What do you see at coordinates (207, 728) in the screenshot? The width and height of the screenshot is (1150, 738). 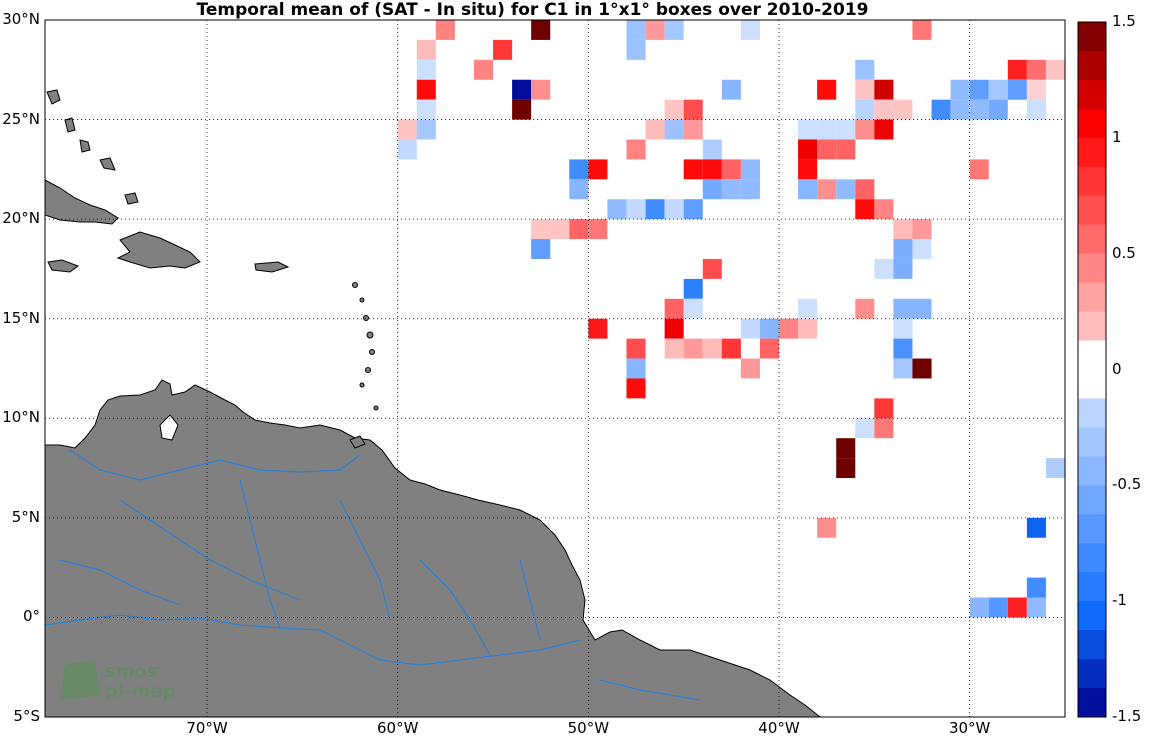 I see `x-tick-label: 70°W` at bounding box center [207, 728].